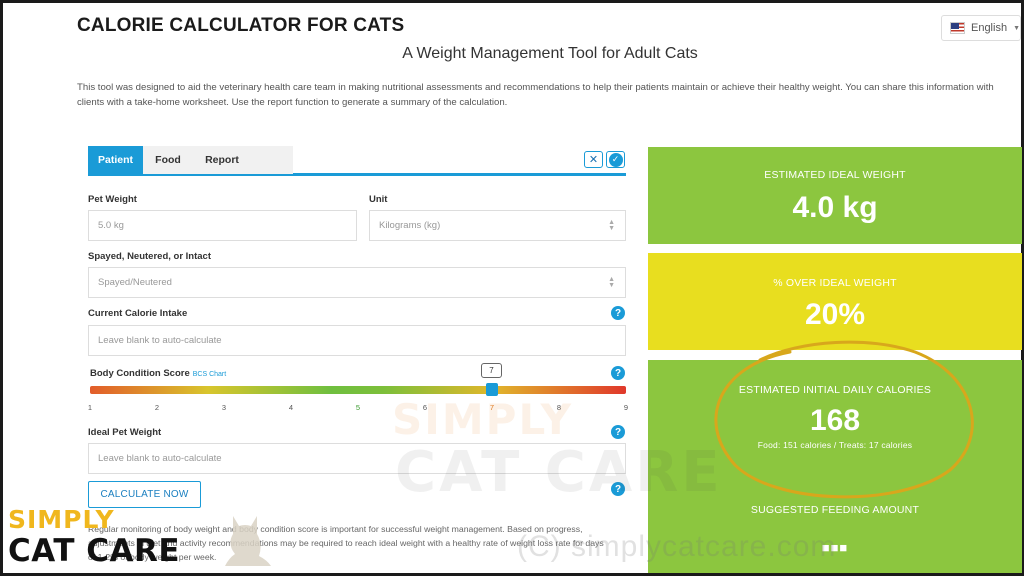  Describe the element at coordinates (835, 207) in the screenshot. I see `ideal-weight-result-value: 4.0 kg` at that location.